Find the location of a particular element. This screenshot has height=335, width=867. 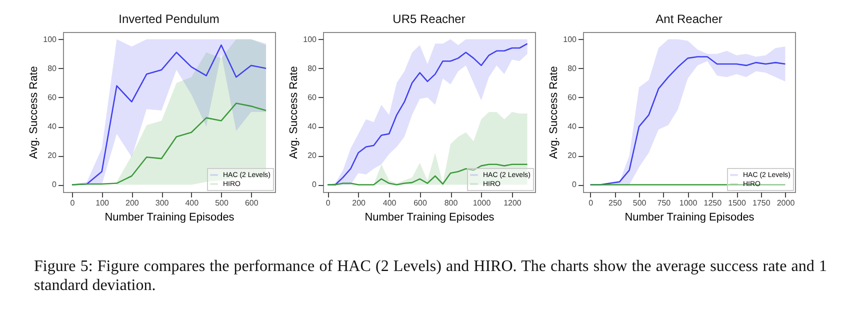

x-tick-label: 2000 is located at coordinates (786, 203).